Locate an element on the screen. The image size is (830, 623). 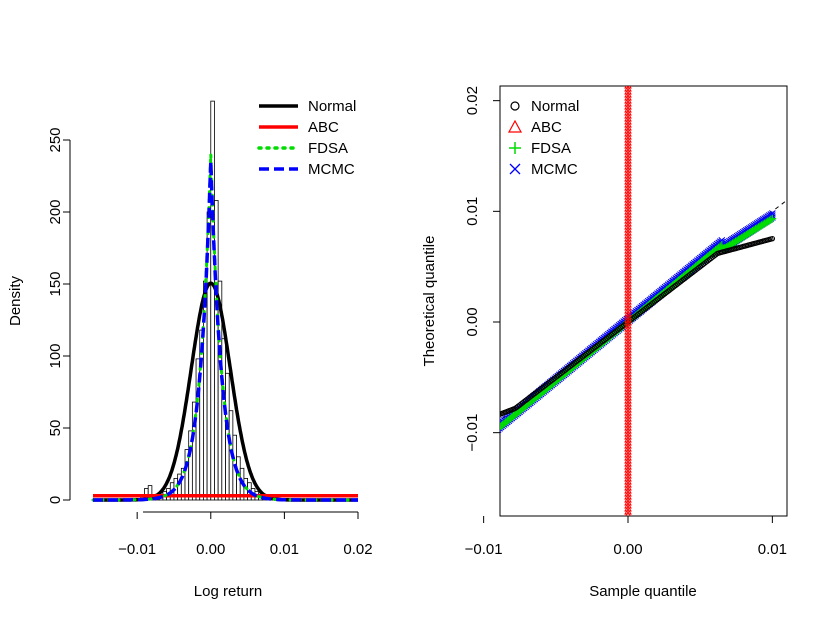
y-axis-label: Theoretical quantile is located at coordinates (429, 301).